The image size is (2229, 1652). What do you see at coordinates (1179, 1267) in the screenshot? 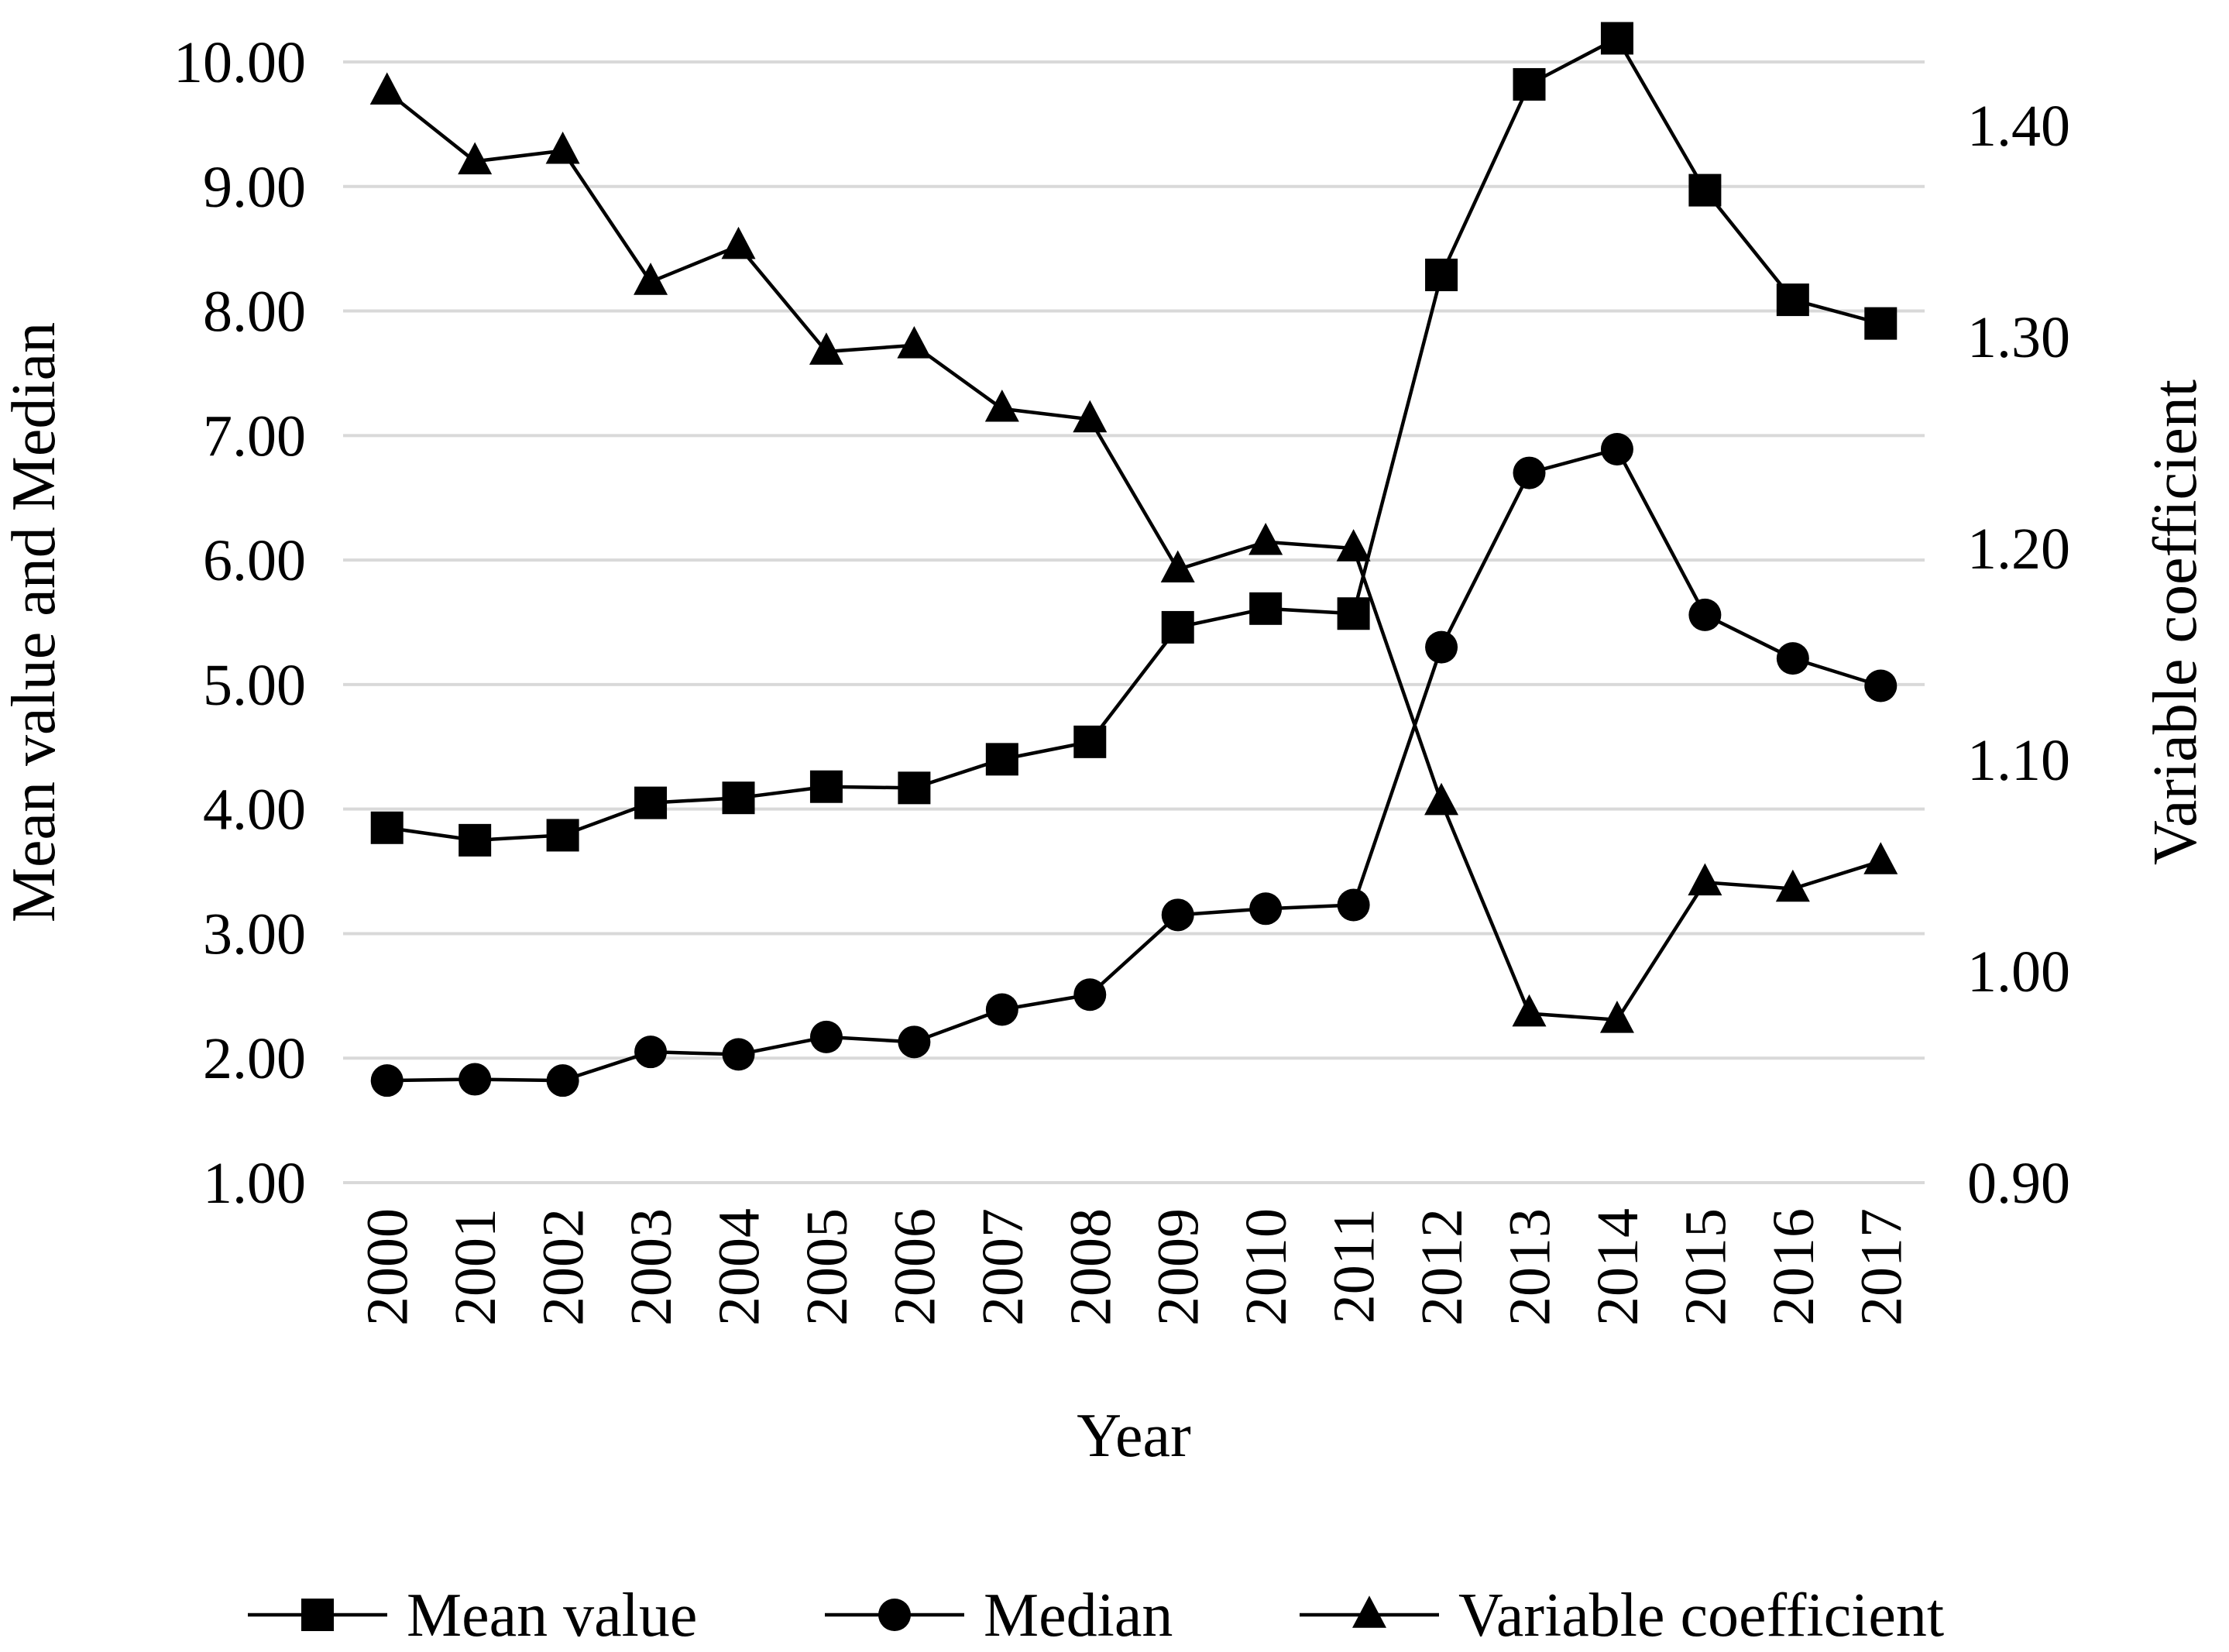
I see `x-tick-label: 2009` at bounding box center [1179, 1267].